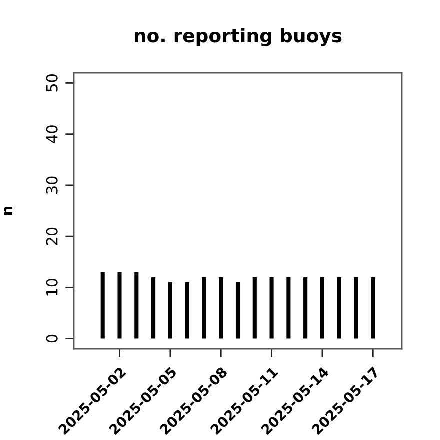 The width and height of the screenshot is (440, 440). What do you see at coordinates (8, 210) in the screenshot?
I see `y-axis-title: n` at bounding box center [8, 210].